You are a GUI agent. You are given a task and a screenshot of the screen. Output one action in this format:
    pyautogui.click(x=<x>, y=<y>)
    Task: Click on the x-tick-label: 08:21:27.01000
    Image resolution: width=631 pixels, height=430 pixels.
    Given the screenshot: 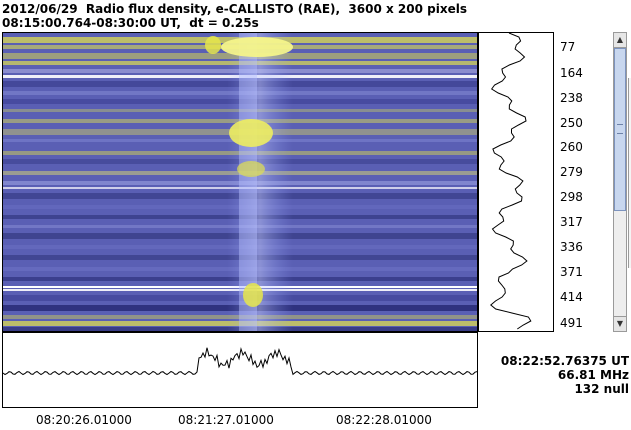 What is the action you would take?
    pyautogui.click(x=226, y=420)
    